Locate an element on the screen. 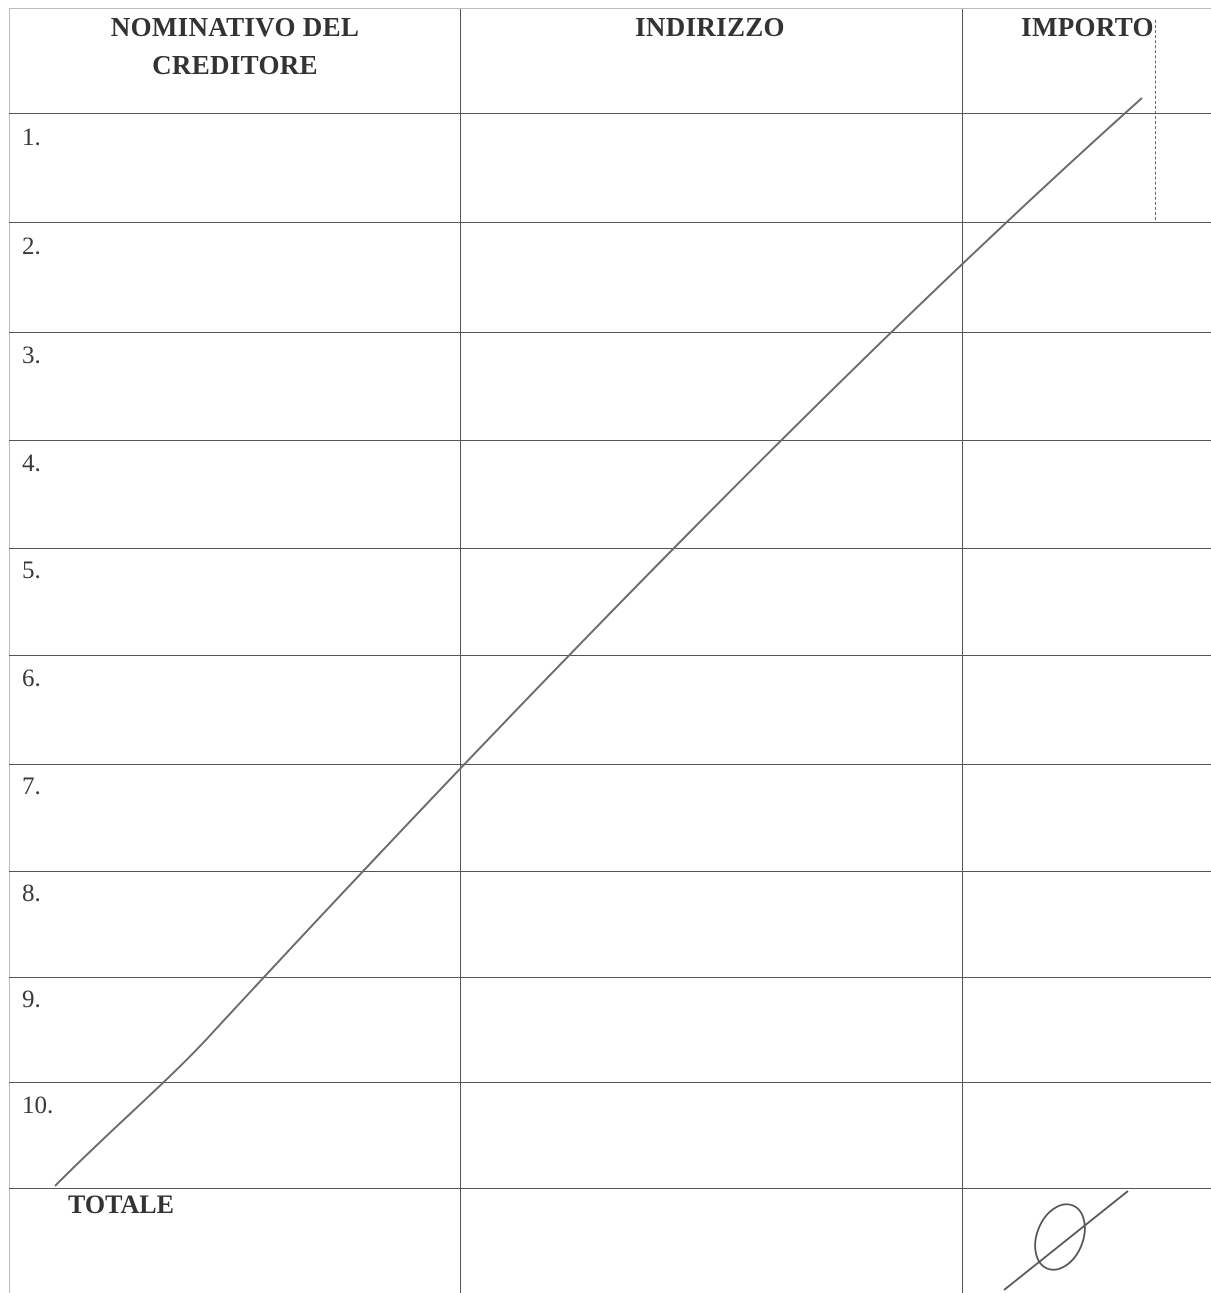  zero-mark is located at coordinates (1060, 1237).